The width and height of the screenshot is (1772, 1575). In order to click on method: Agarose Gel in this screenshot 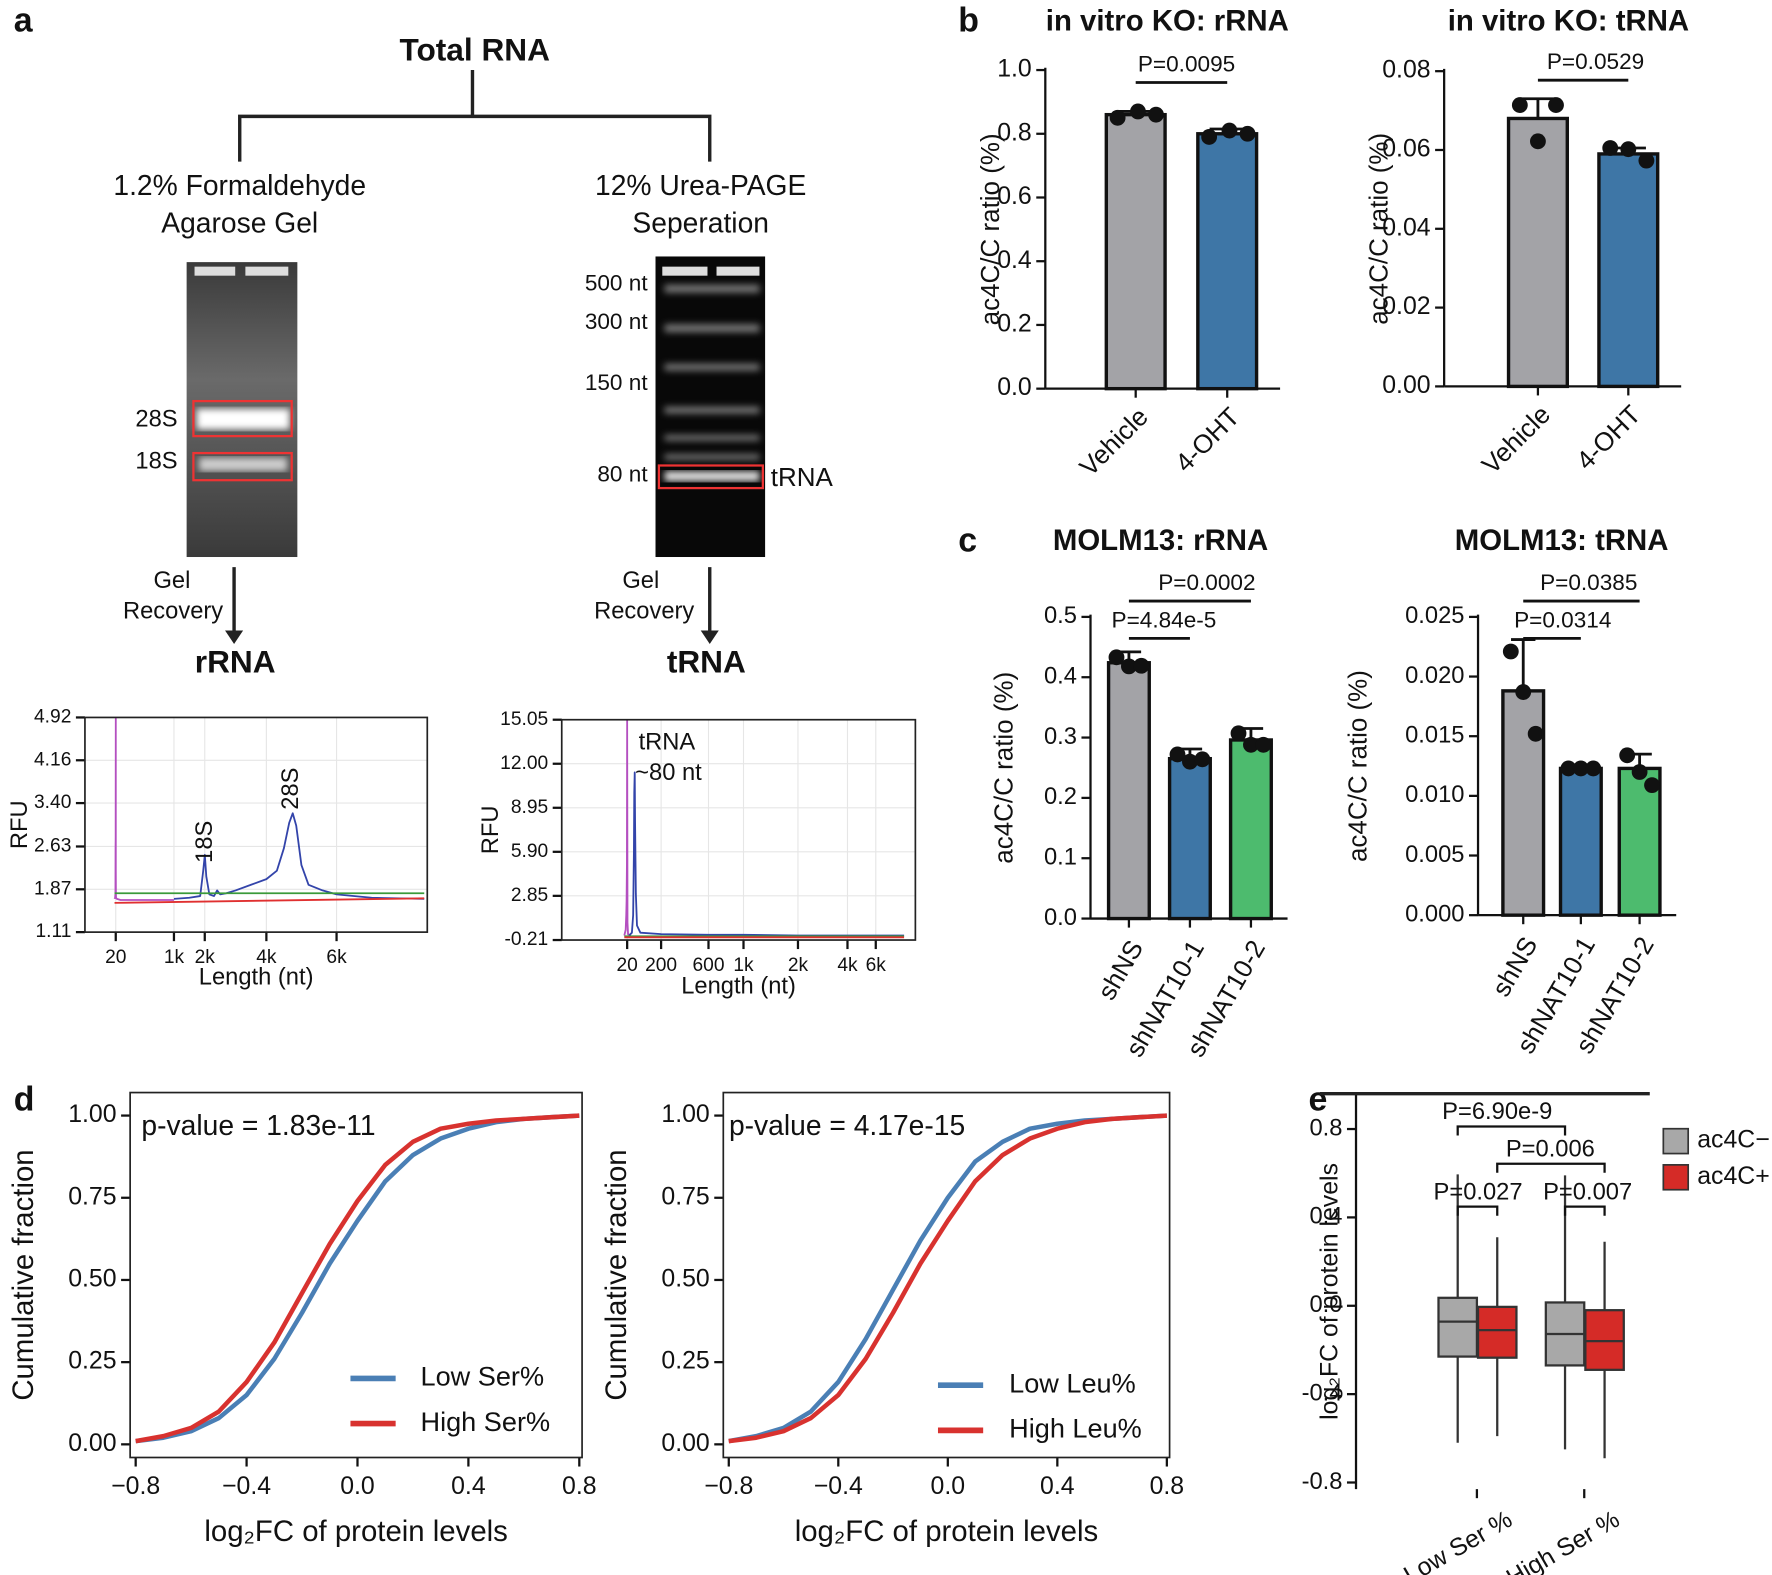, I will do `click(239, 222)`.